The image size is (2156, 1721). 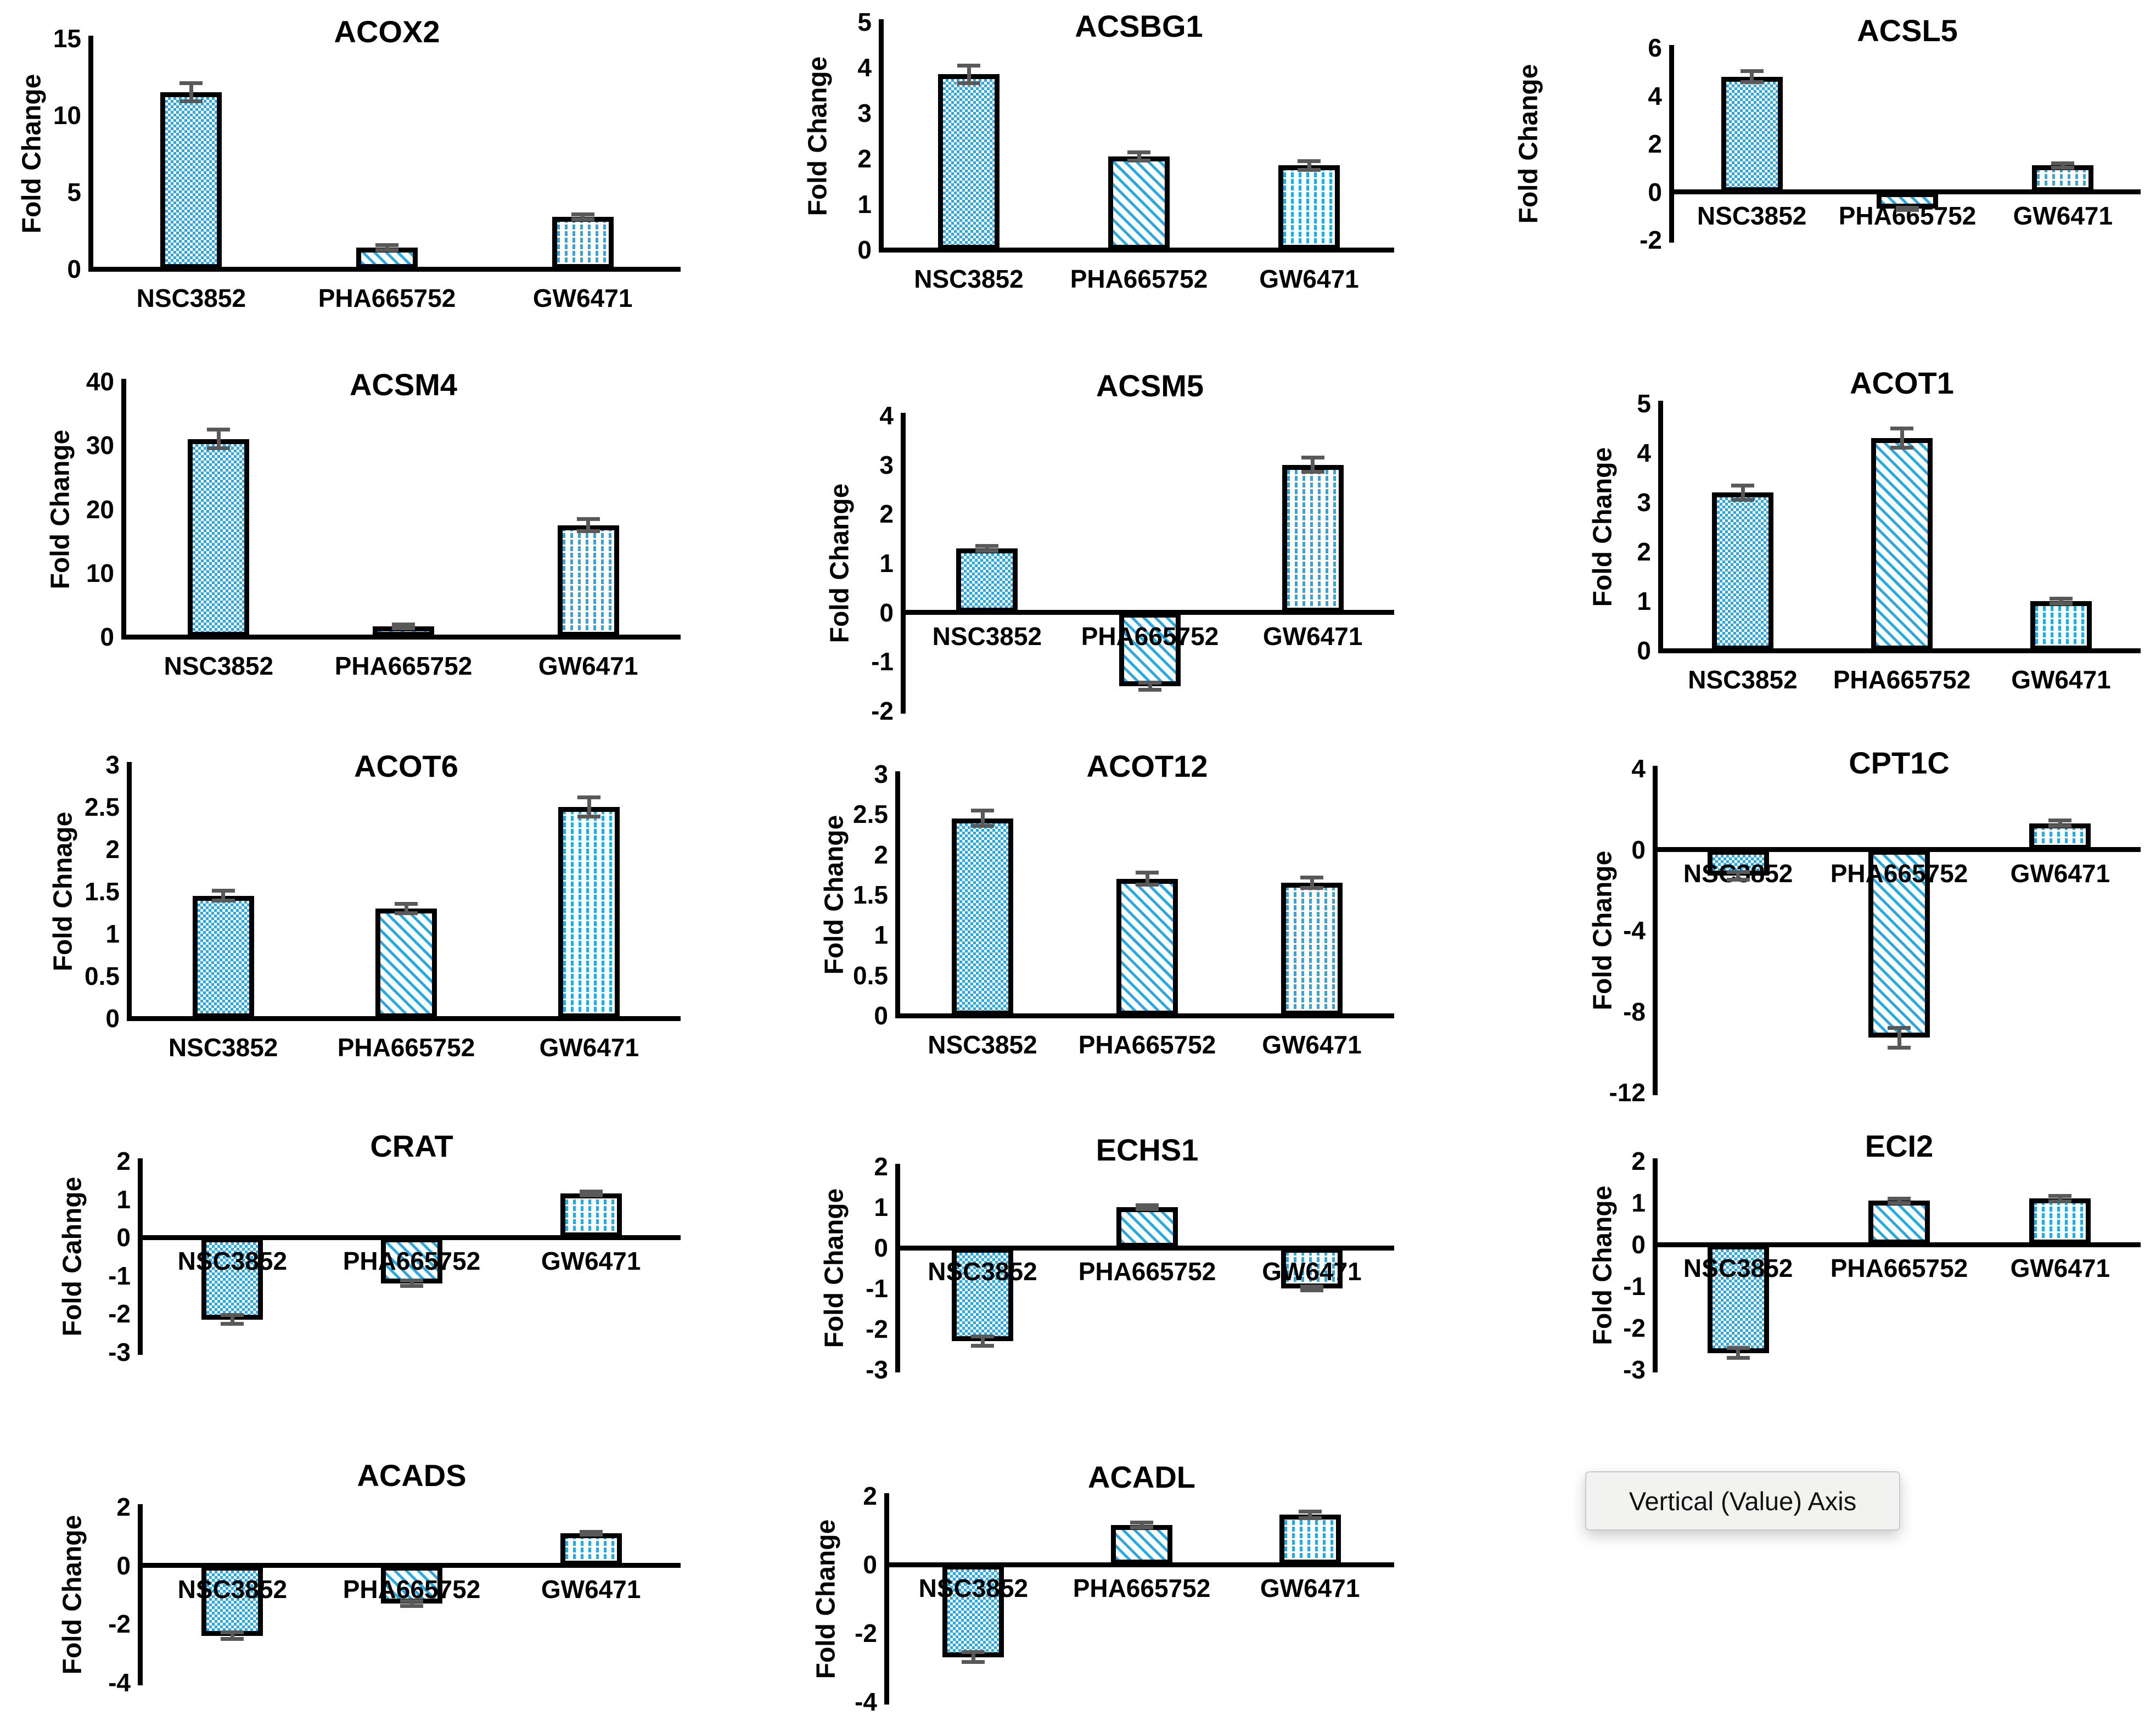 What do you see at coordinates (67, 38) in the screenshot?
I see `y-tick-label: 15` at bounding box center [67, 38].